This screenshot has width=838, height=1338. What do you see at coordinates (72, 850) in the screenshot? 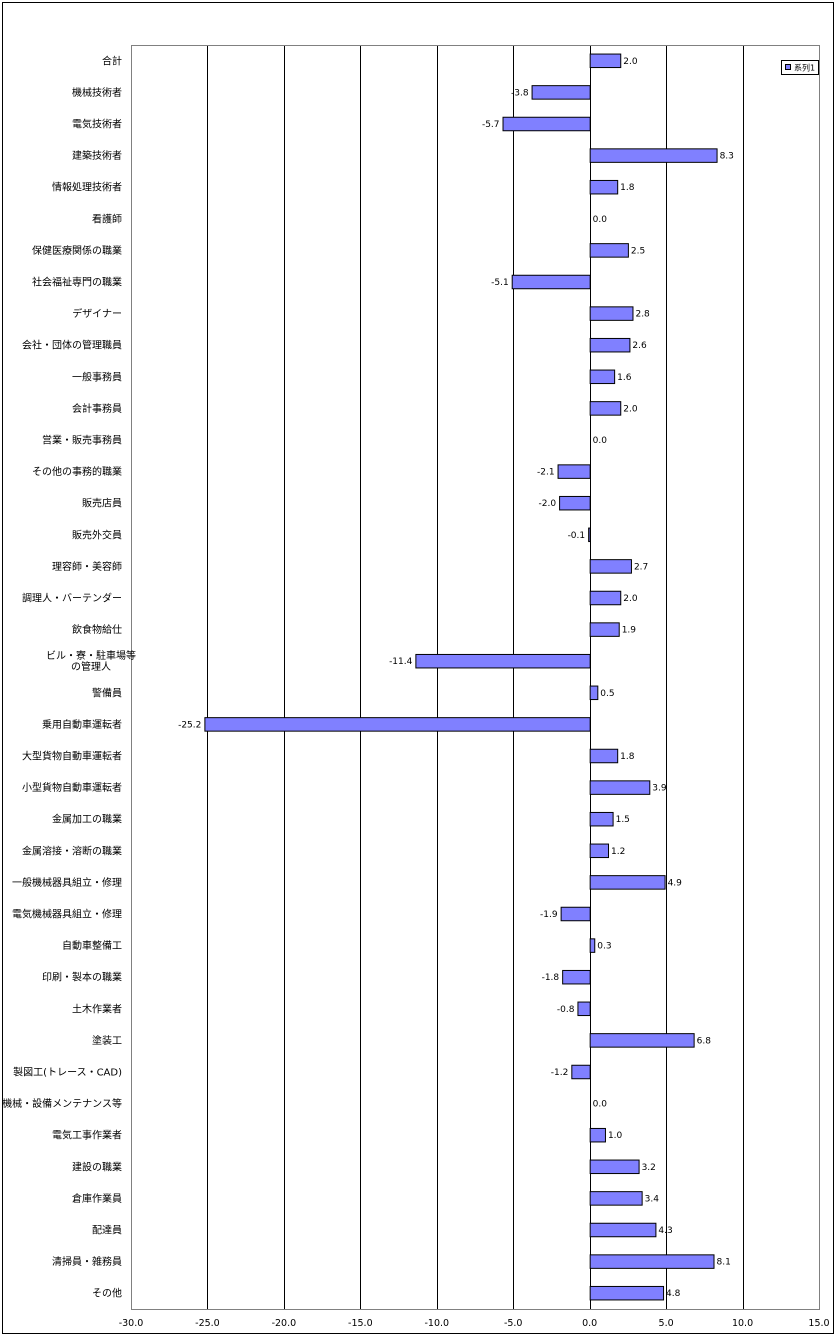
I see `category-label: 金属溶接・溶断の職業` at bounding box center [72, 850].